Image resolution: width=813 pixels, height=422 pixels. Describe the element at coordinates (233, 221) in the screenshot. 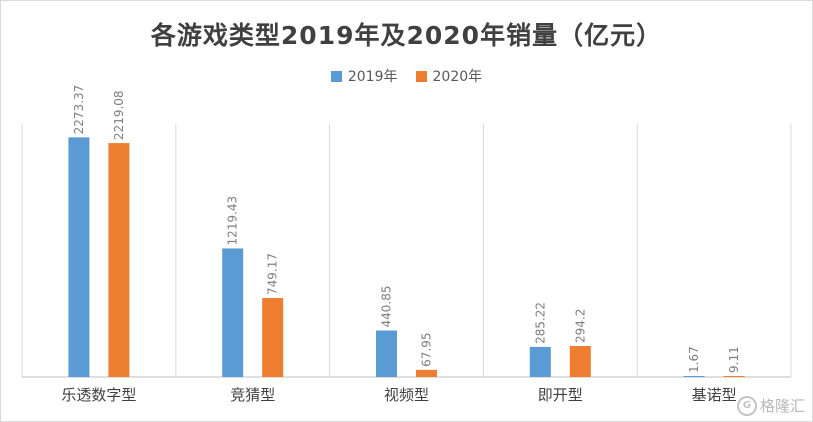

I see `data-label-2019: 1219.43` at that location.